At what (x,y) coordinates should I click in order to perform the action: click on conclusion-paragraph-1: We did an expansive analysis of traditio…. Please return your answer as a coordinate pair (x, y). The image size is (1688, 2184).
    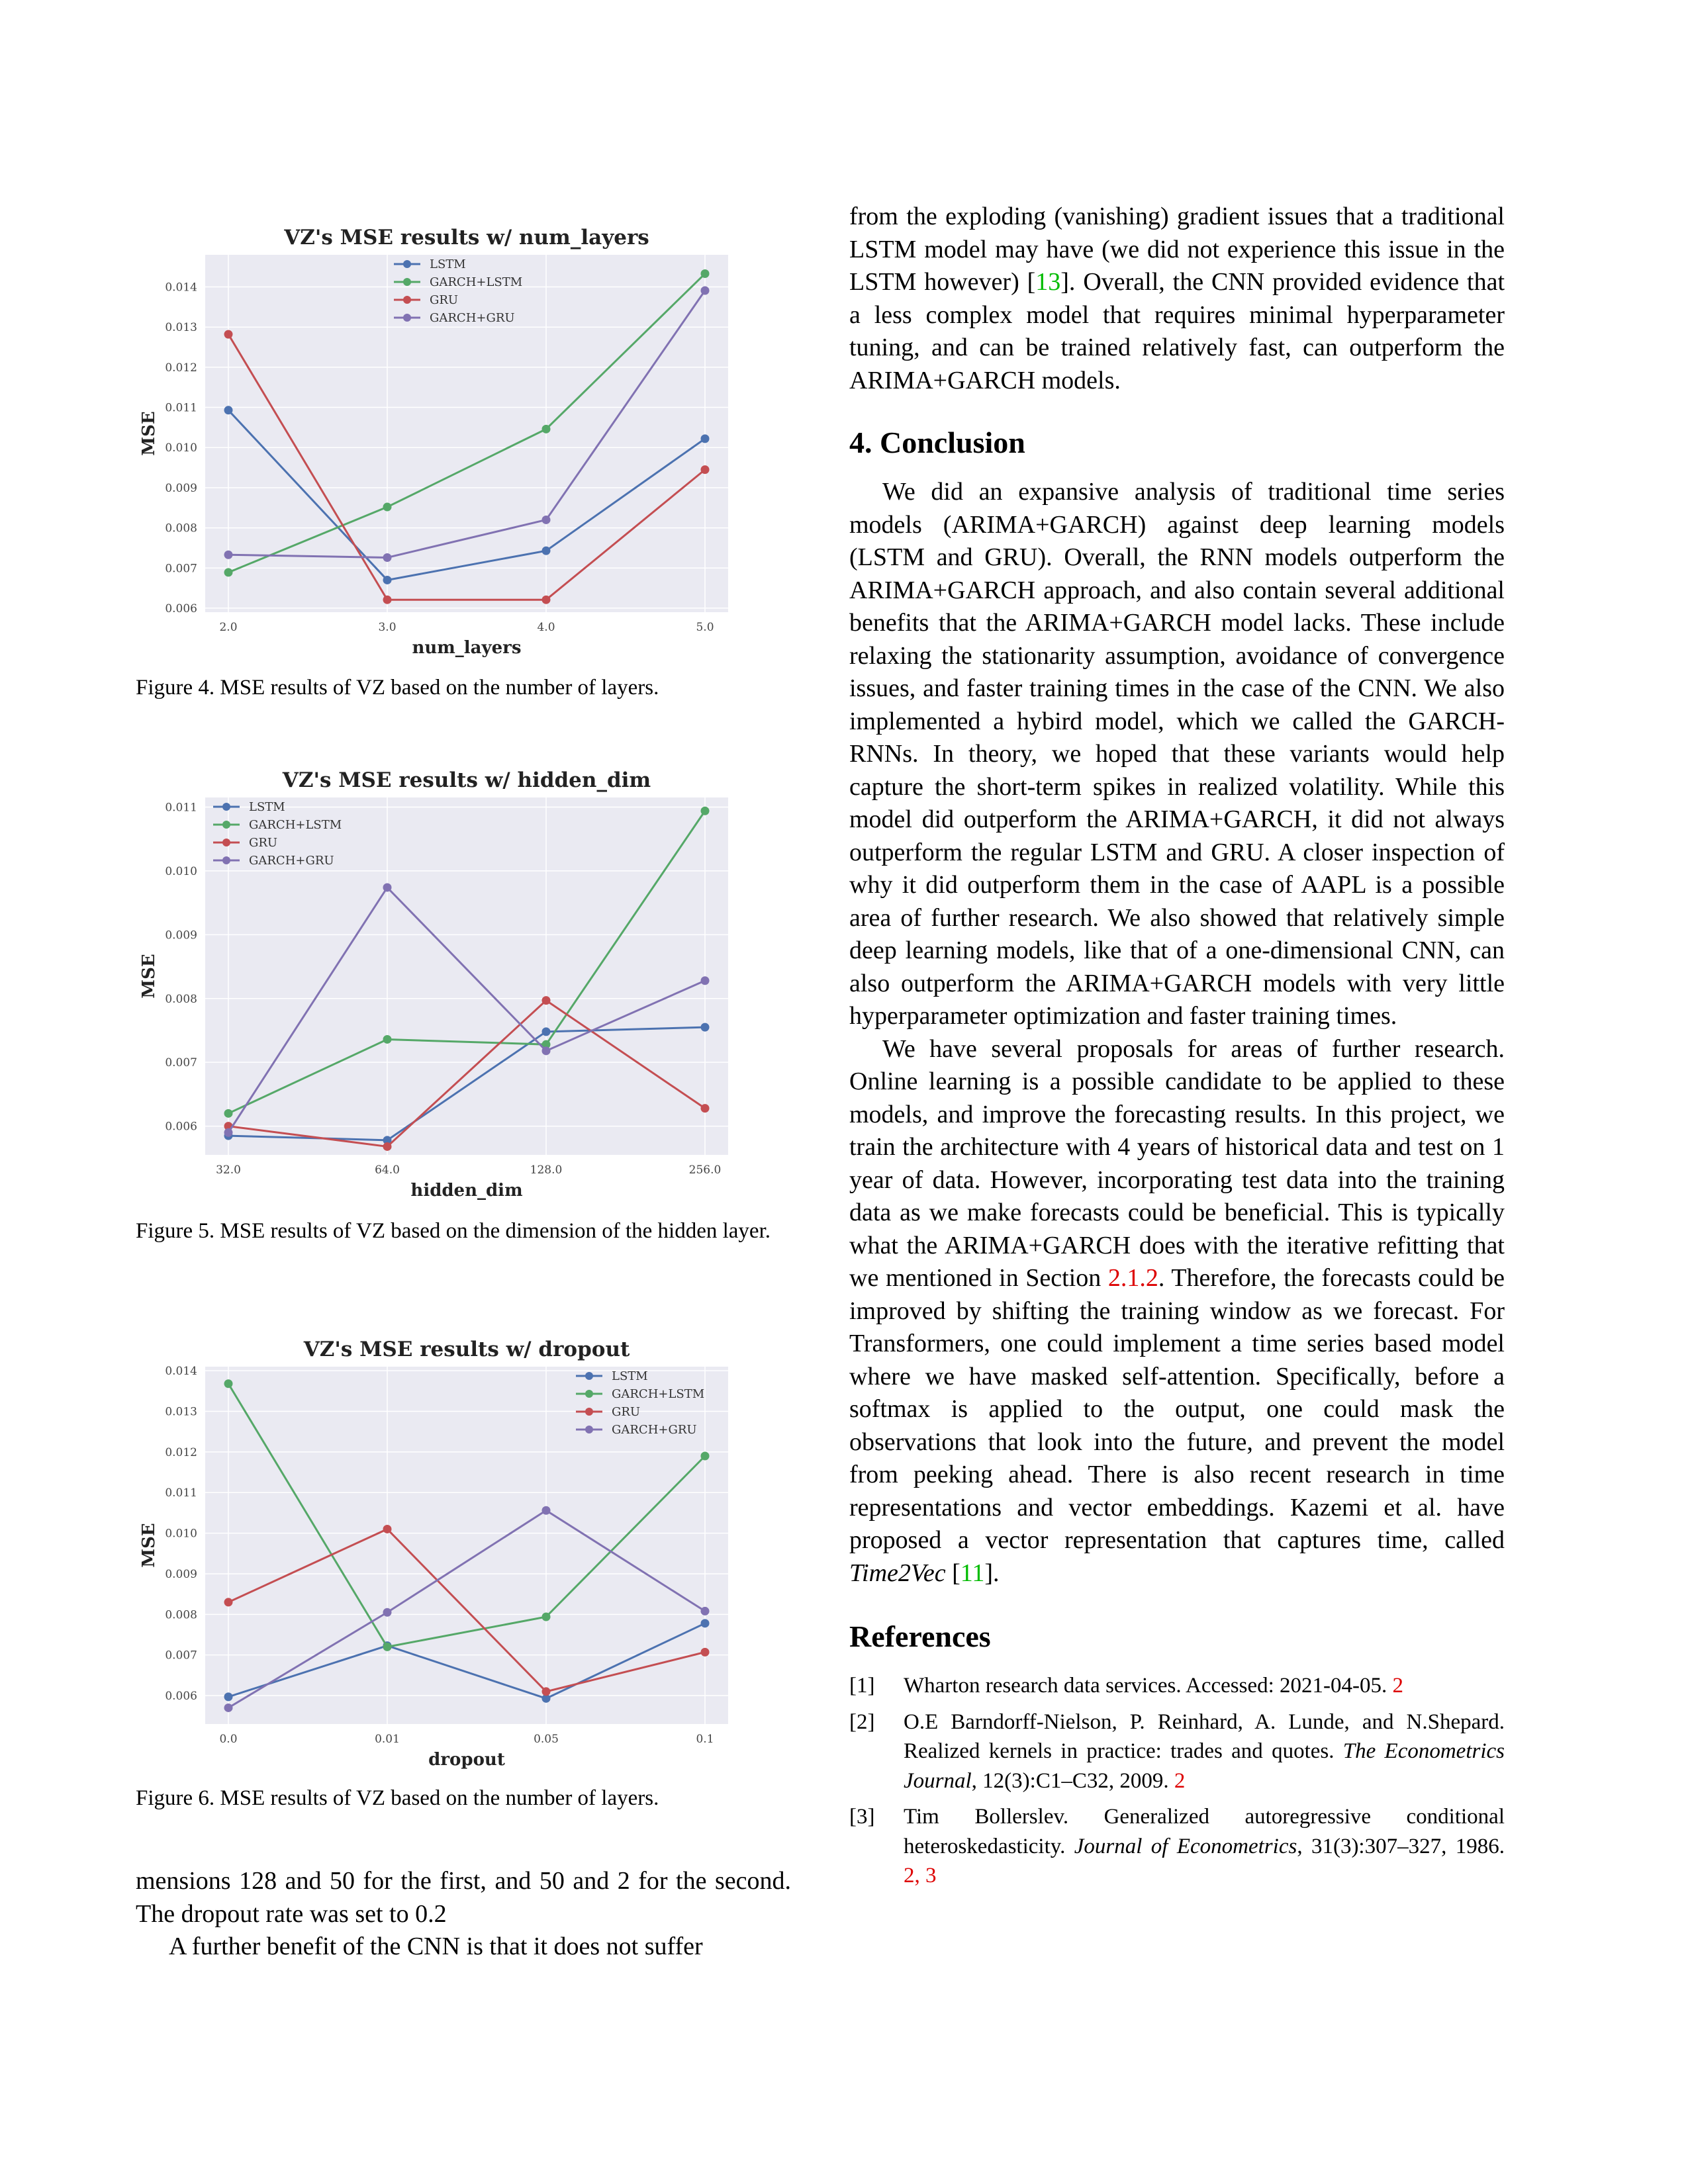
    Looking at the image, I should click on (1177, 754).